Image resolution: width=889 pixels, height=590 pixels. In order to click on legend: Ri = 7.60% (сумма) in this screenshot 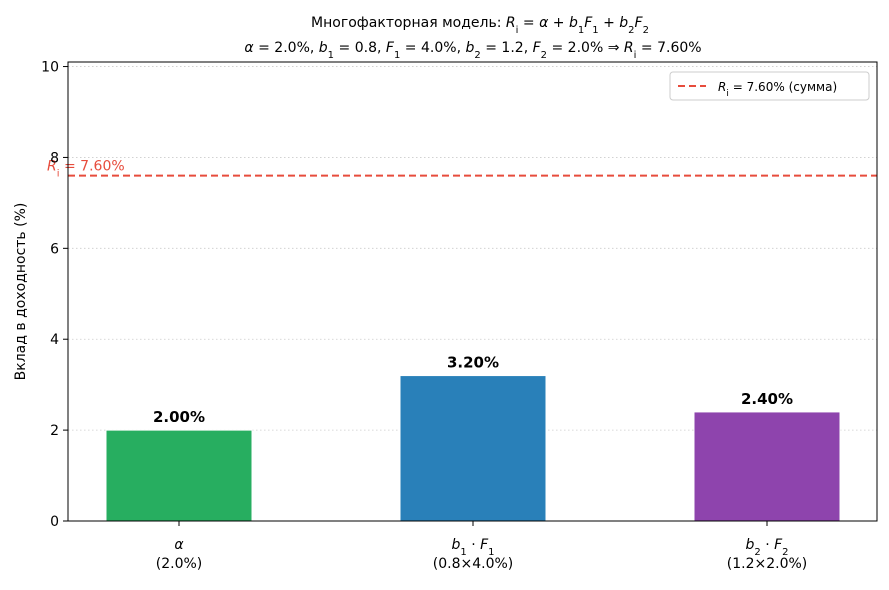, I will do `click(769, 86)`.